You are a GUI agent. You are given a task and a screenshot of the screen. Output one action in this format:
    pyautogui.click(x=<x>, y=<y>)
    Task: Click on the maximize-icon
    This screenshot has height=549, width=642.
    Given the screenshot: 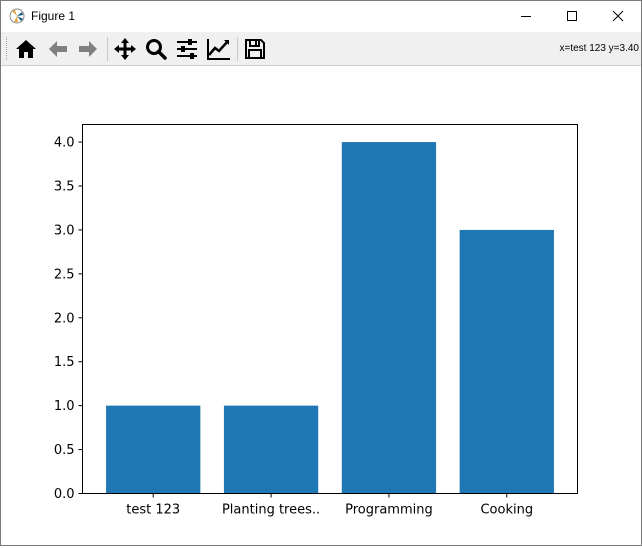 What is the action you would take?
    pyautogui.click(x=572, y=16)
    